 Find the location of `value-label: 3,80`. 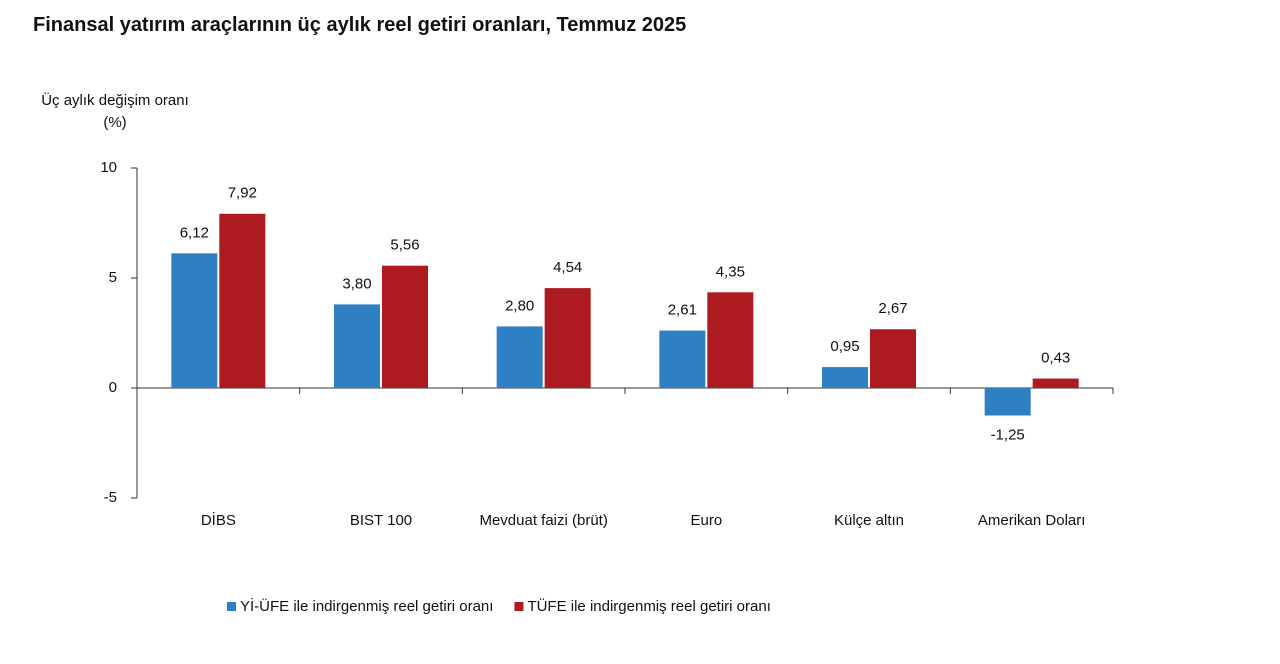

value-label: 3,80 is located at coordinates (356, 283).